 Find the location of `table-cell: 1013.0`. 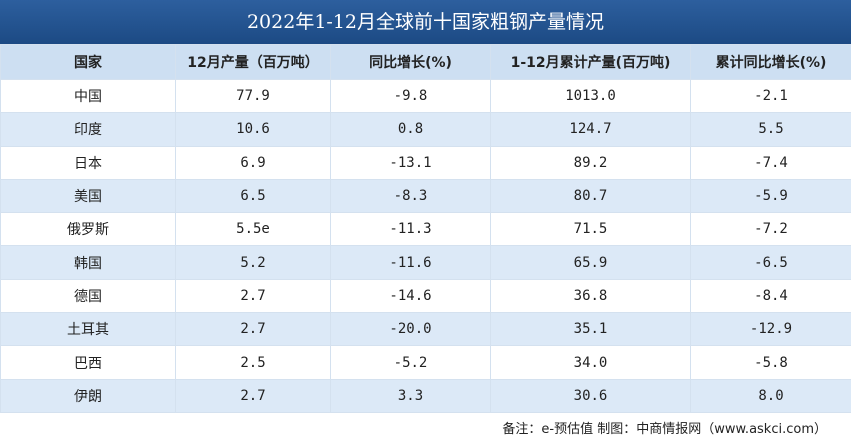

table-cell: 1013.0 is located at coordinates (590, 96).